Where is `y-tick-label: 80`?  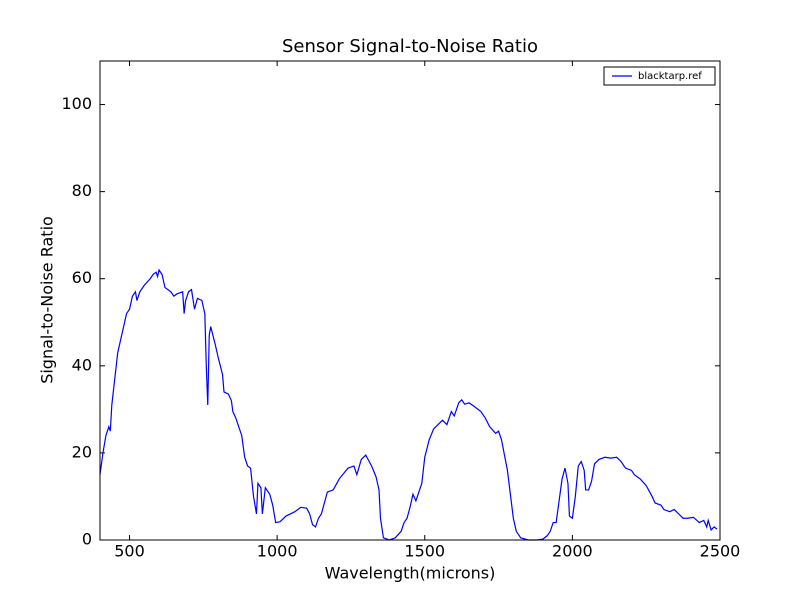 y-tick-label: 80 is located at coordinates (82, 190).